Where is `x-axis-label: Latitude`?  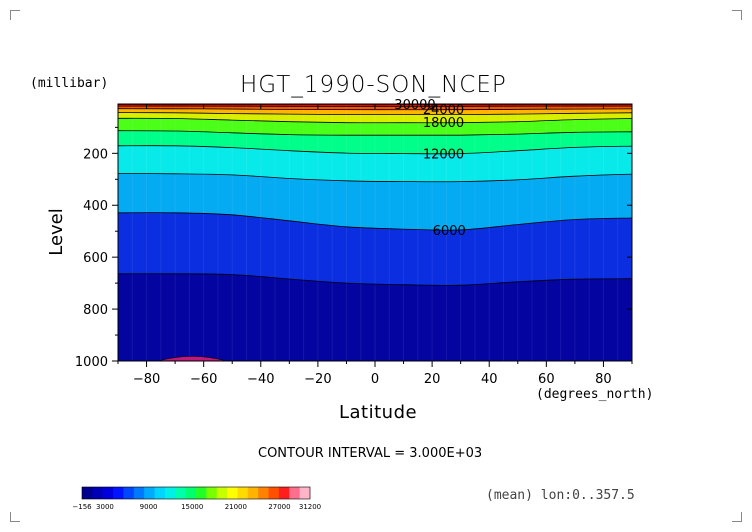
x-axis-label: Latitude is located at coordinates (378, 412).